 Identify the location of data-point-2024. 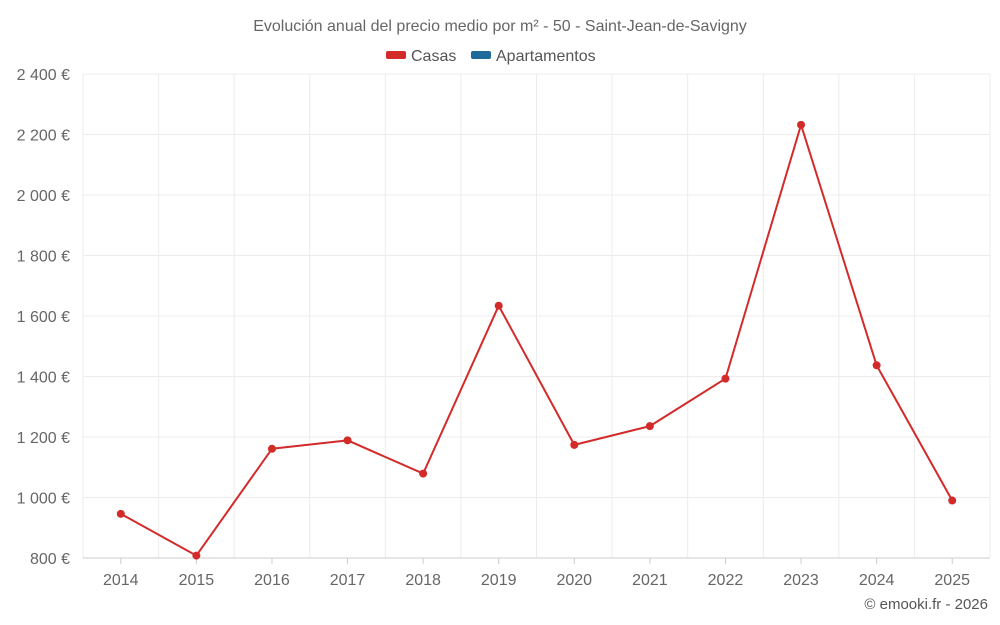
(876, 365).